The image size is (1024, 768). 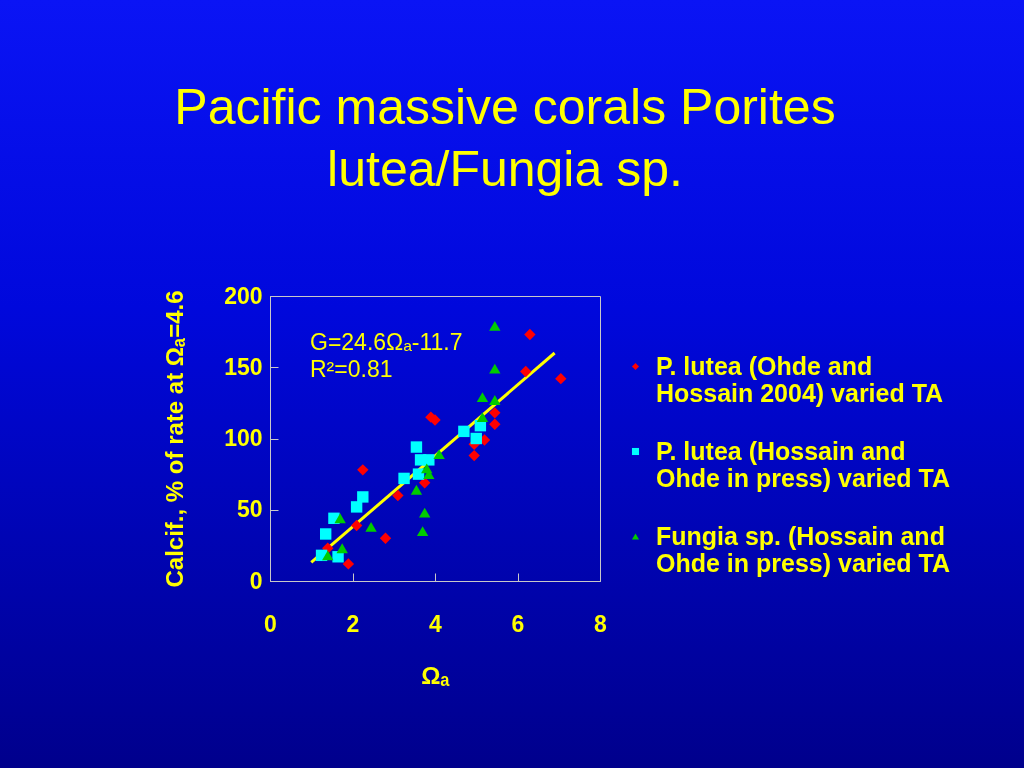 What do you see at coordinates (435, 675) in the screenshot?
I see `x-axis-title: Ωₐ` at bounding box center [435, 675].